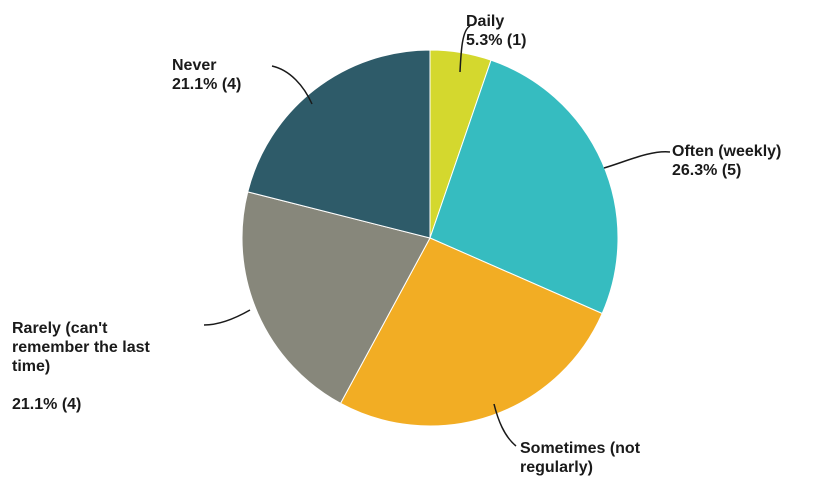 This screenshot has height=483, width=820. I want to click on pie-slice-often-weekly, so click(524, 187).